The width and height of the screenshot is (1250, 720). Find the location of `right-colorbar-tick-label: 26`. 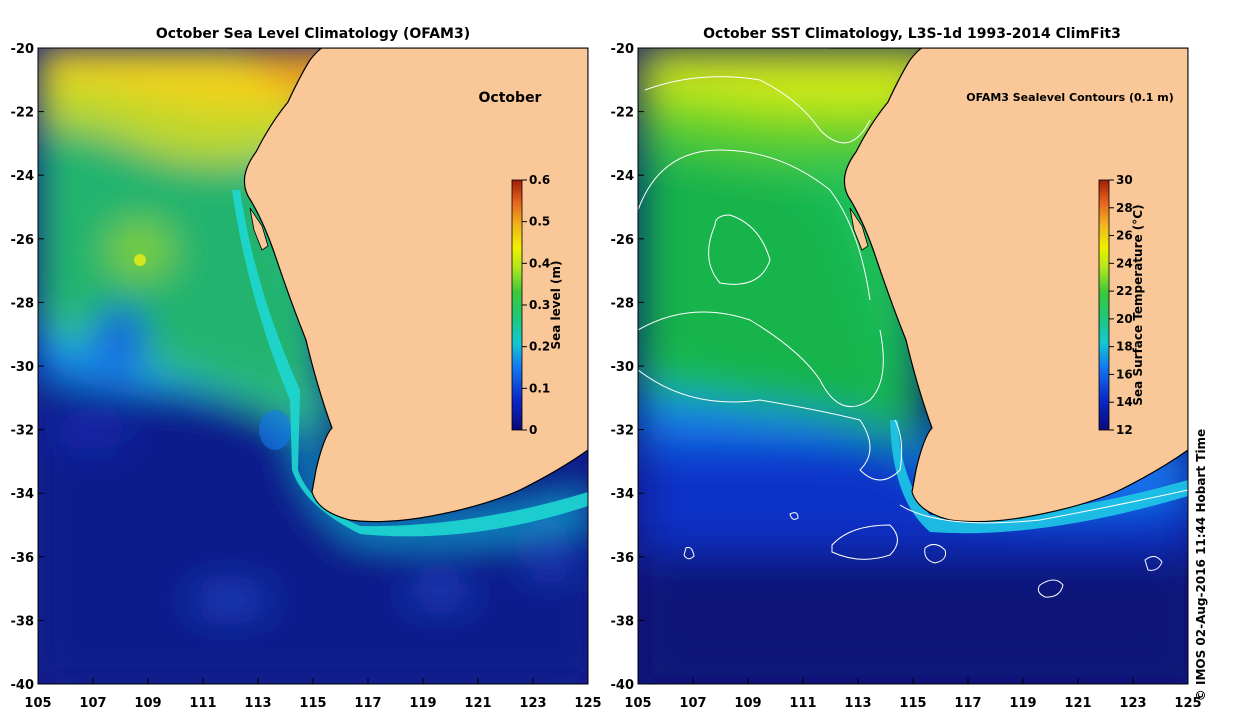

right-colorbar-tick-label: 26 is located at coordinates (1124, 236).